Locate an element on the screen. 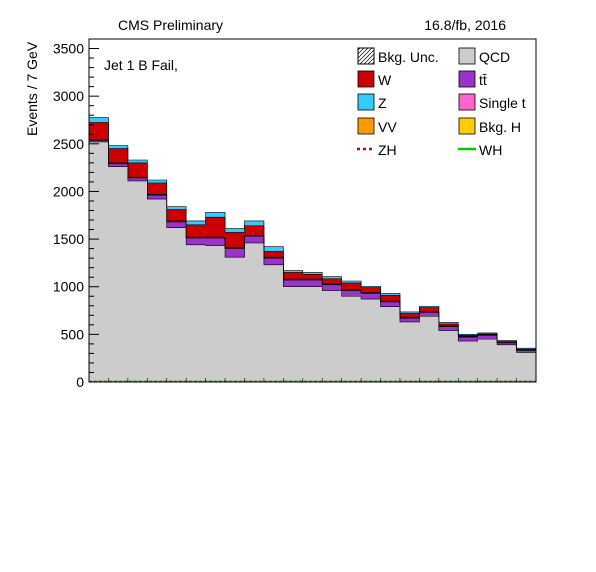  y-axis-label: Events / 7 GeV is located at coordinates (32, 88).